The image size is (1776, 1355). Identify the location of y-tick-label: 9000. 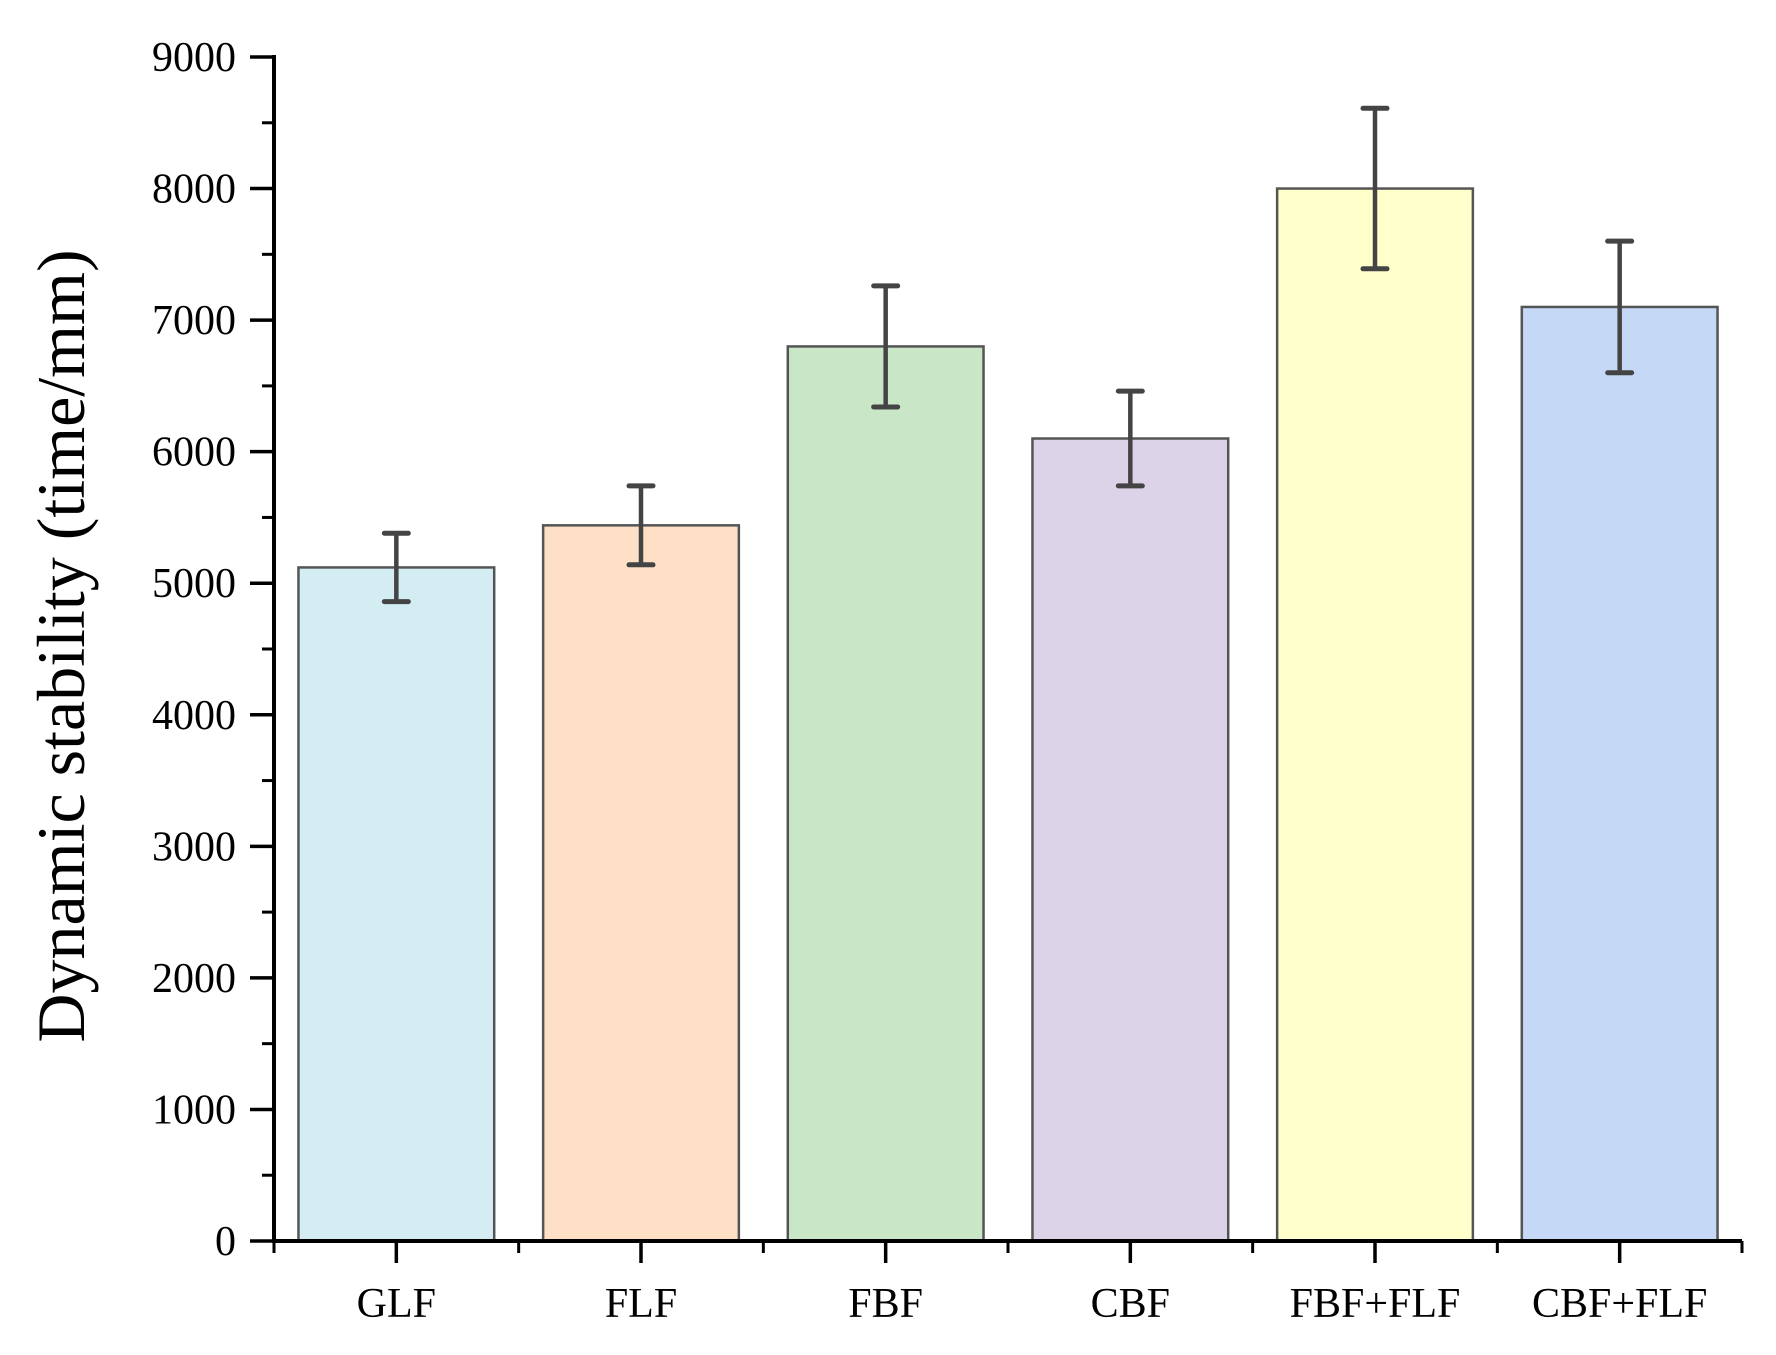
(194, 58).